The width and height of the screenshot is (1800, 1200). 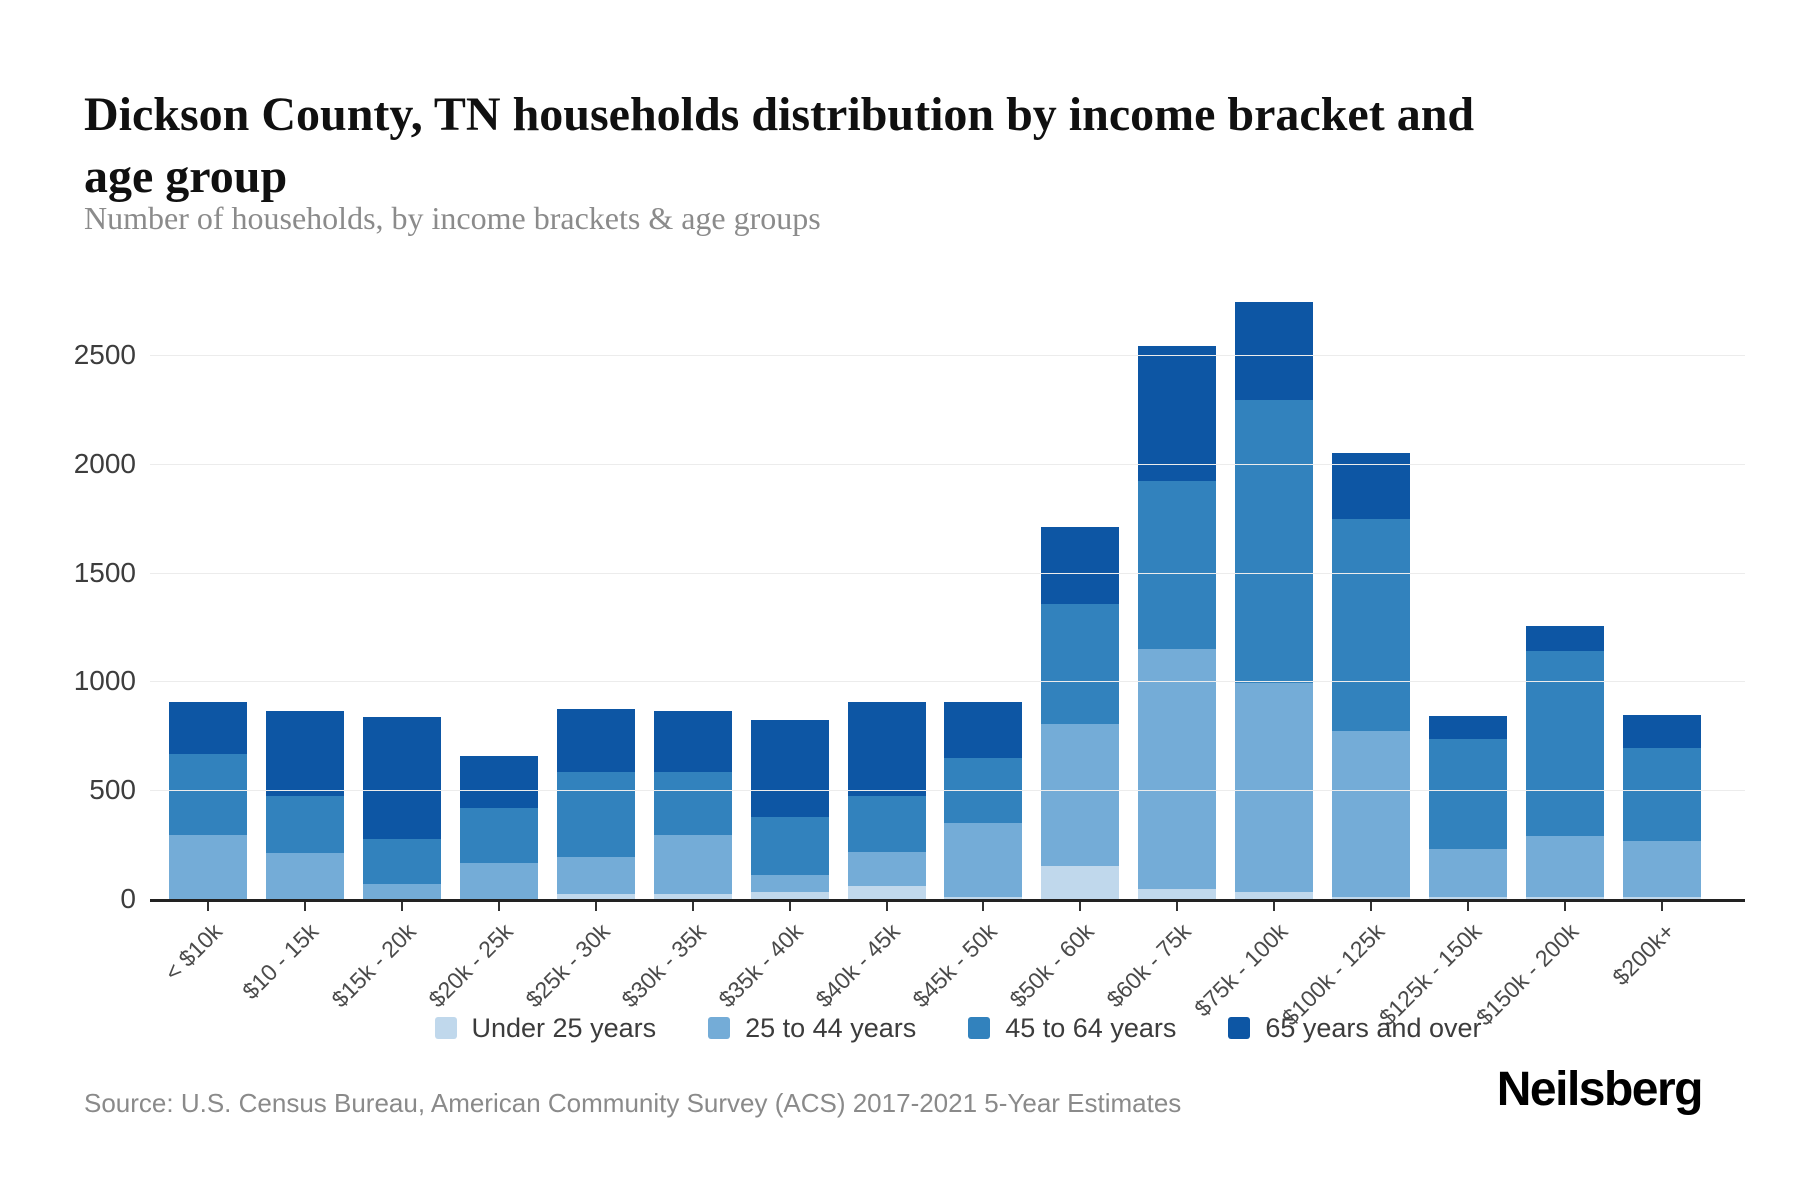 What do you see at coordinates (857, 965) in the screenshot?
I see `x-tick-label: $40k - 45k` at bounding box center [857, 965].